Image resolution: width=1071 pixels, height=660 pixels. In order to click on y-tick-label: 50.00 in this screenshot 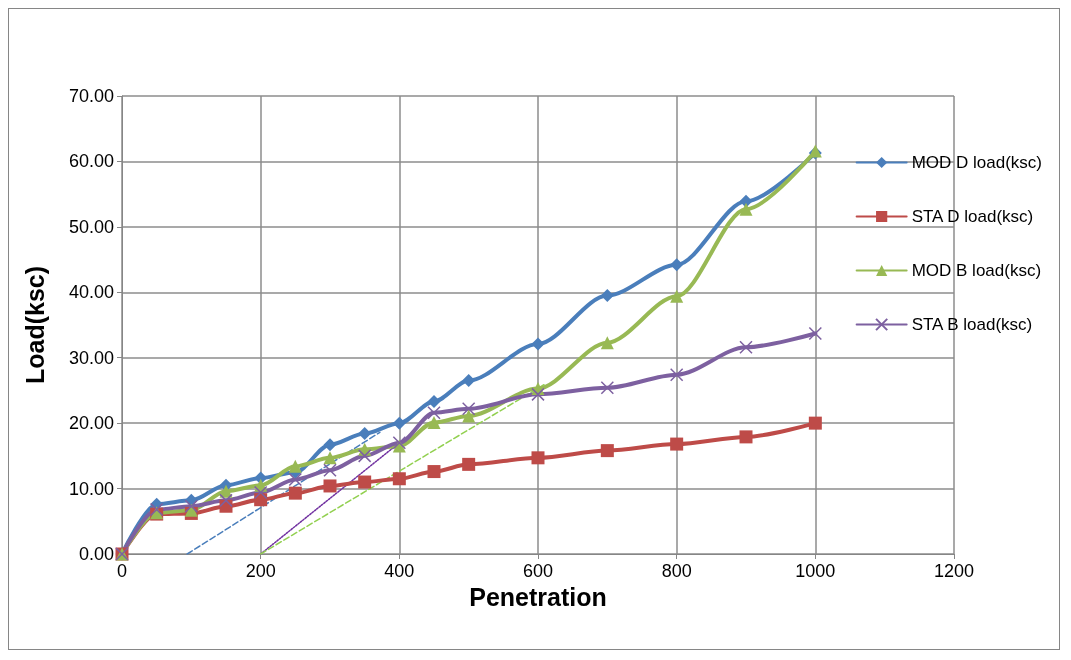, I will do `click(91, 226)`.